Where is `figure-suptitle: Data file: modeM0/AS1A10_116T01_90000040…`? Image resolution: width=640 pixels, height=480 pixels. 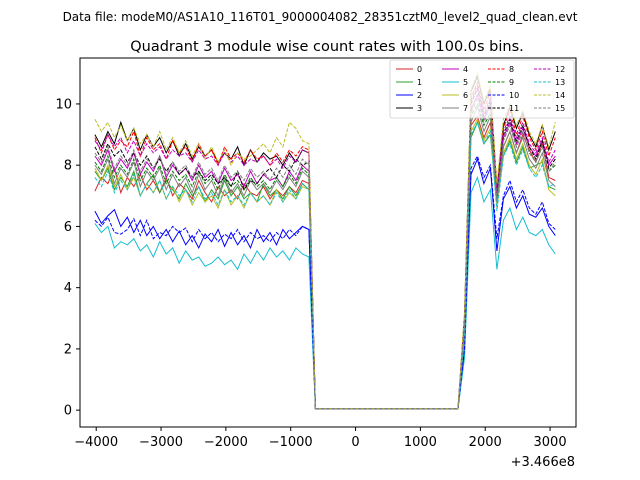 figure-suptitle: Data file: modeM0/AS1A10_116T01_90000040… is located at coordinates (320, 17).